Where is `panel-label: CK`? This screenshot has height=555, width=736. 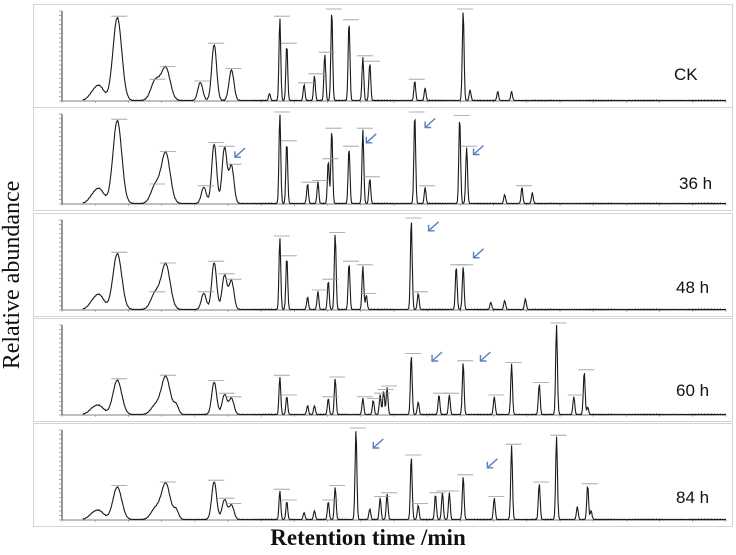 panel-label: CK is located at coordinates (686, 74).